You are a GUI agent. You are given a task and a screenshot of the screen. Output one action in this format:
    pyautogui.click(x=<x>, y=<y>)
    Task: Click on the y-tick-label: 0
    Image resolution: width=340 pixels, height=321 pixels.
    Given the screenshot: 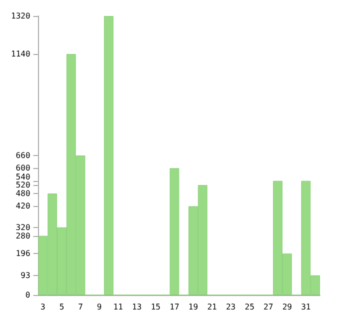 What is the action you would take?
    pyautogui.click(x=27, y=295)
    